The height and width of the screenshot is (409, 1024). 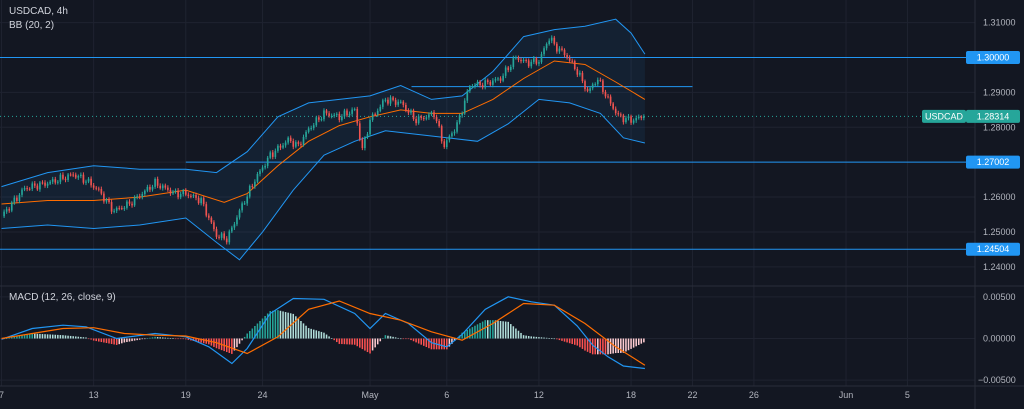 I want to click on macd-line, so click(x=323, y=333).